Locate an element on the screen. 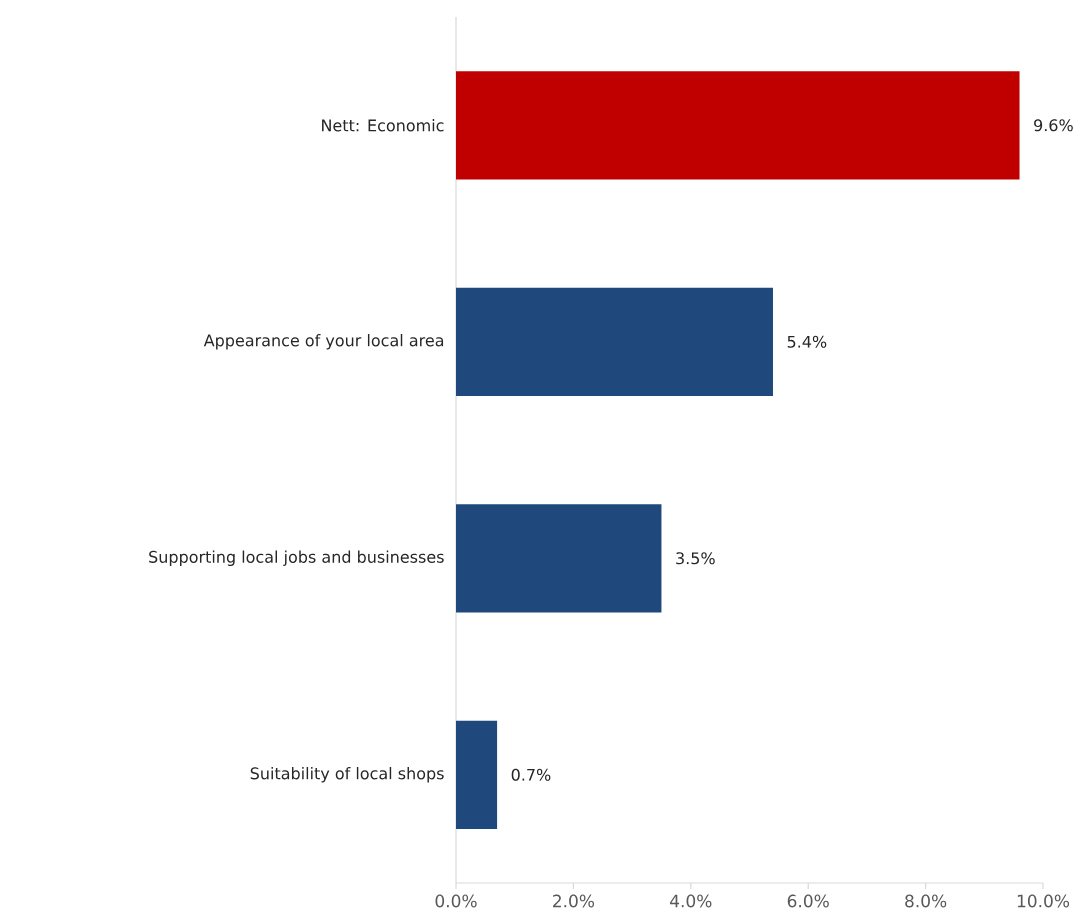 This screenshot has width=1086, height=923. y-tick-label: Appearance of your local area is located at coordinates (323, 342).